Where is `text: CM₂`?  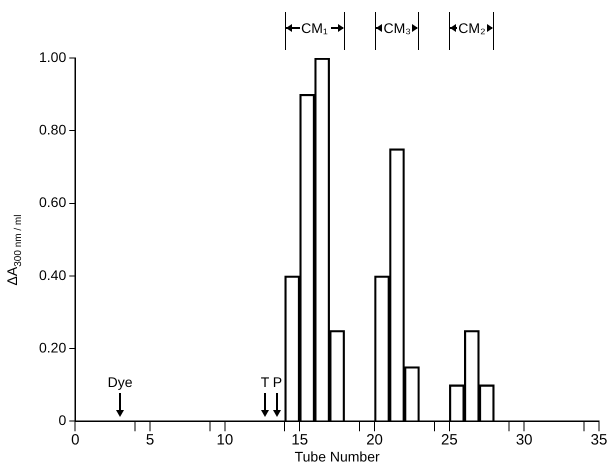
text: CM₂ is located at coordinates (472, 28).